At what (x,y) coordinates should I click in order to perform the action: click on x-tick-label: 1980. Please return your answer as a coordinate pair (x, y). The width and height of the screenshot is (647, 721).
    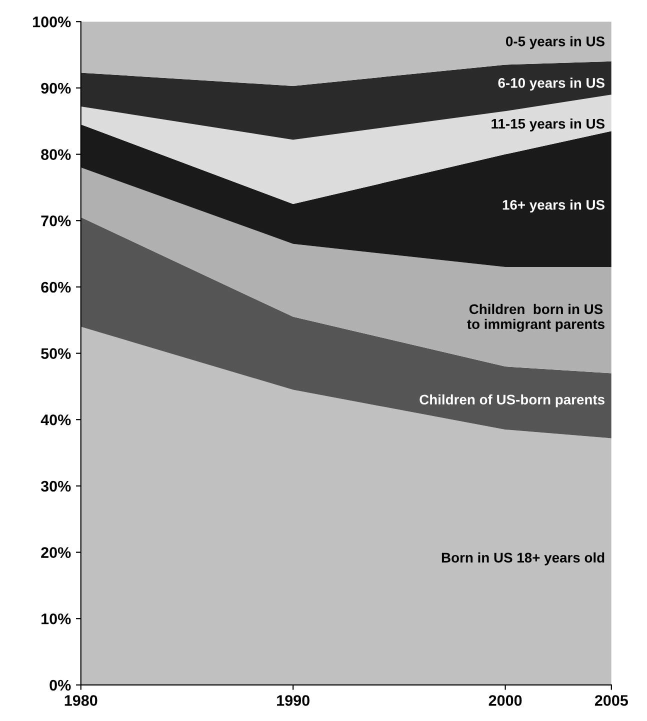
    Looking at the image, I should click on (81, 700).